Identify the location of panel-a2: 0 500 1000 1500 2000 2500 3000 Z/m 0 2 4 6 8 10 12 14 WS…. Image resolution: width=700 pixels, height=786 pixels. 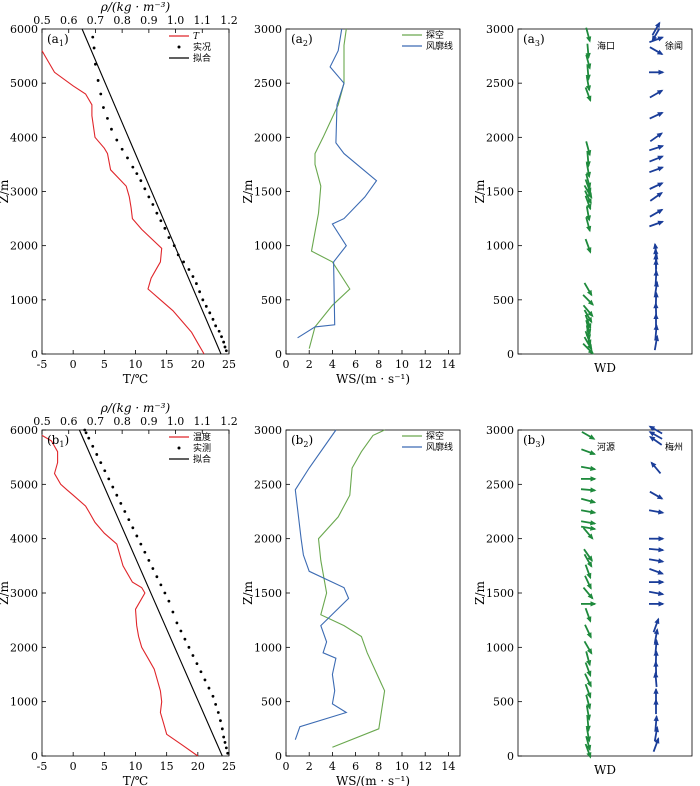
(351, 204).